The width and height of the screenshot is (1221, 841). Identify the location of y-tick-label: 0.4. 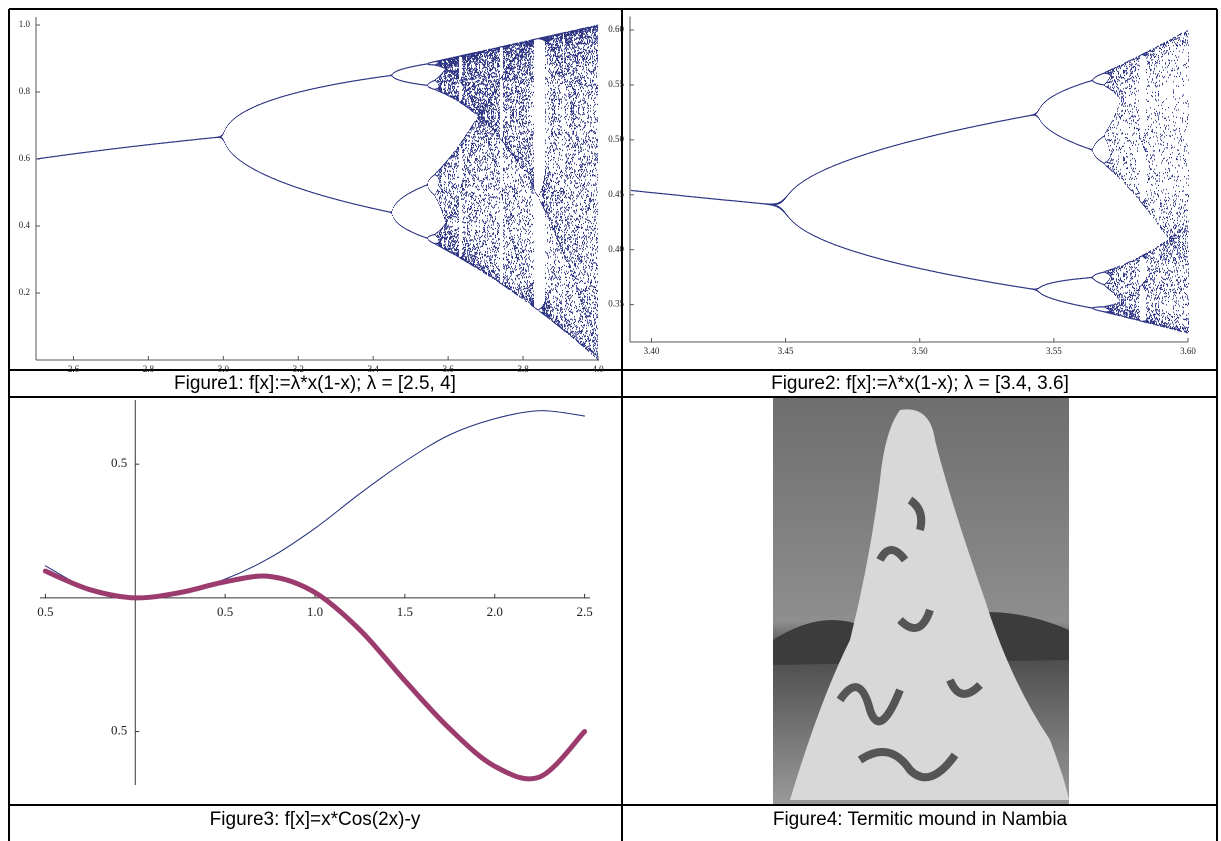
(25, 225).